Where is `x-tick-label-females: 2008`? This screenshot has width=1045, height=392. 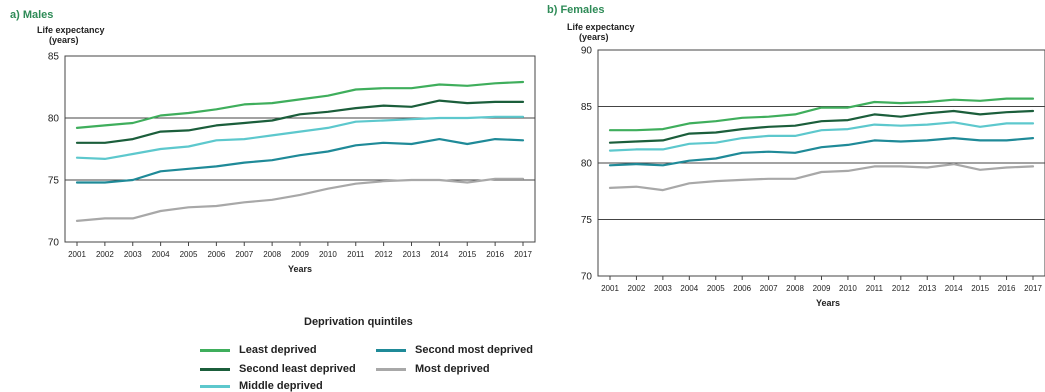
x-tick-label-females: 2008 is located at coordinates (795, 288).